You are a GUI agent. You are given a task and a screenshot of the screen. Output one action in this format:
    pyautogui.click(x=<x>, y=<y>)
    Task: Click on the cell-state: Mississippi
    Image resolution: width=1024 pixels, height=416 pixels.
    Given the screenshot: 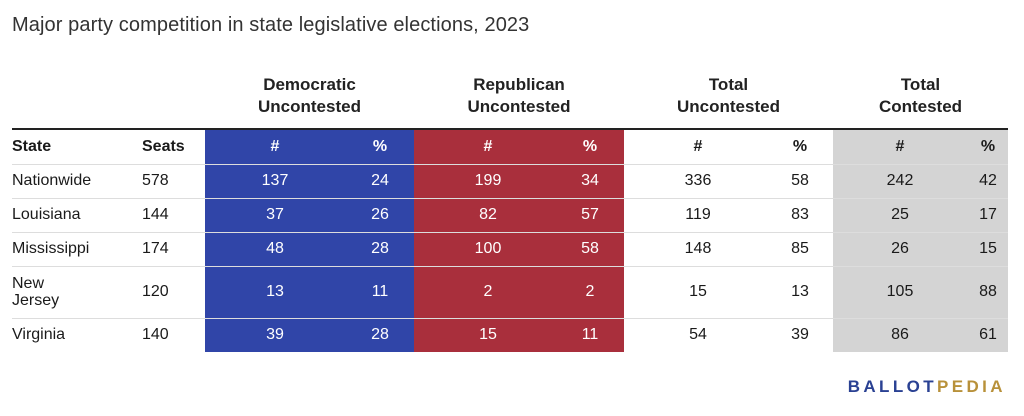 What is the action you would take?
    pyautogui.click(x=51, y=248)
    